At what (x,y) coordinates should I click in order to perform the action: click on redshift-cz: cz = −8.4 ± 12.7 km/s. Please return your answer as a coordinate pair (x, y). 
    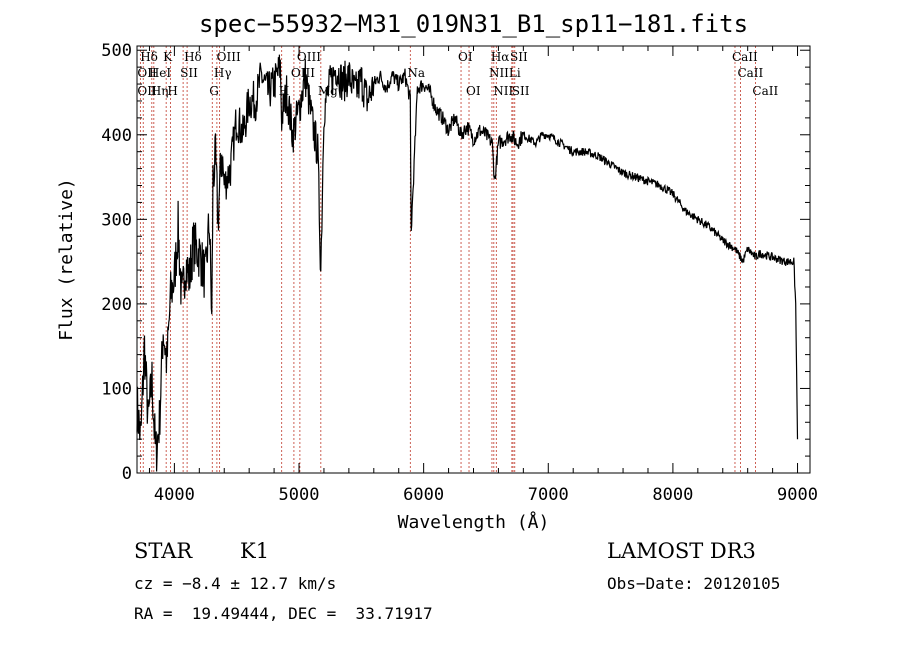
    Looking at the image, I should click on (235, 583).